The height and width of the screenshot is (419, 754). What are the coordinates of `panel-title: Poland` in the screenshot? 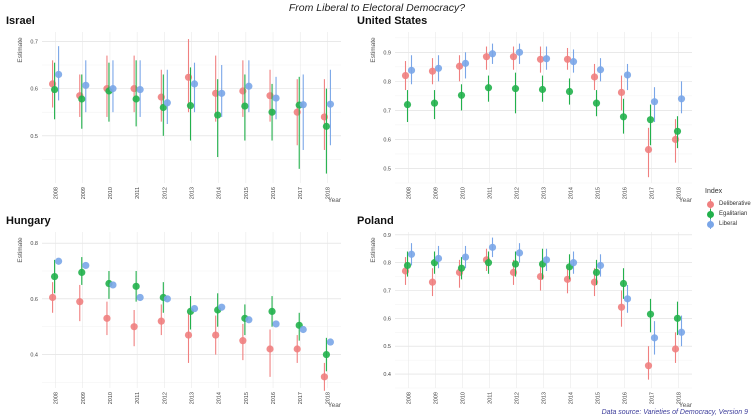 It's located at (375, 221).